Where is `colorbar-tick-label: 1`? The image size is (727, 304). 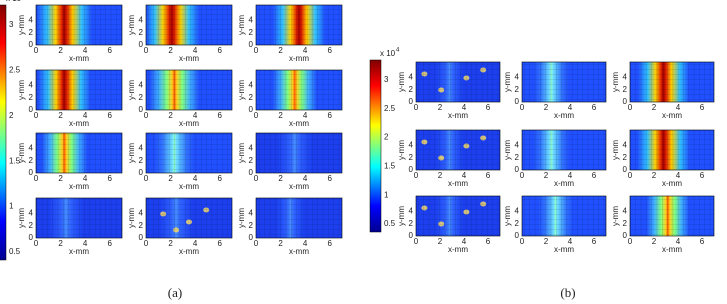
colorbar-tick-label: 1 is located at coordinates (386, 194).